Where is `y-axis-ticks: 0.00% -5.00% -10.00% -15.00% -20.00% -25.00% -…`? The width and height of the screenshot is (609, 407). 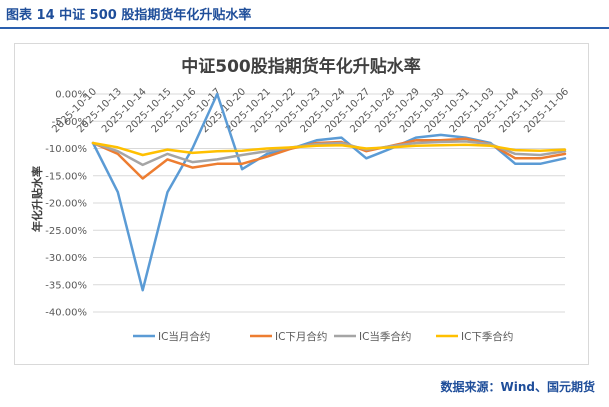 y-axis-ticks: 0.00% -5.00% -10.00% -15.00% -20.00% -25.00% -… is located at coordinates (66, 204).